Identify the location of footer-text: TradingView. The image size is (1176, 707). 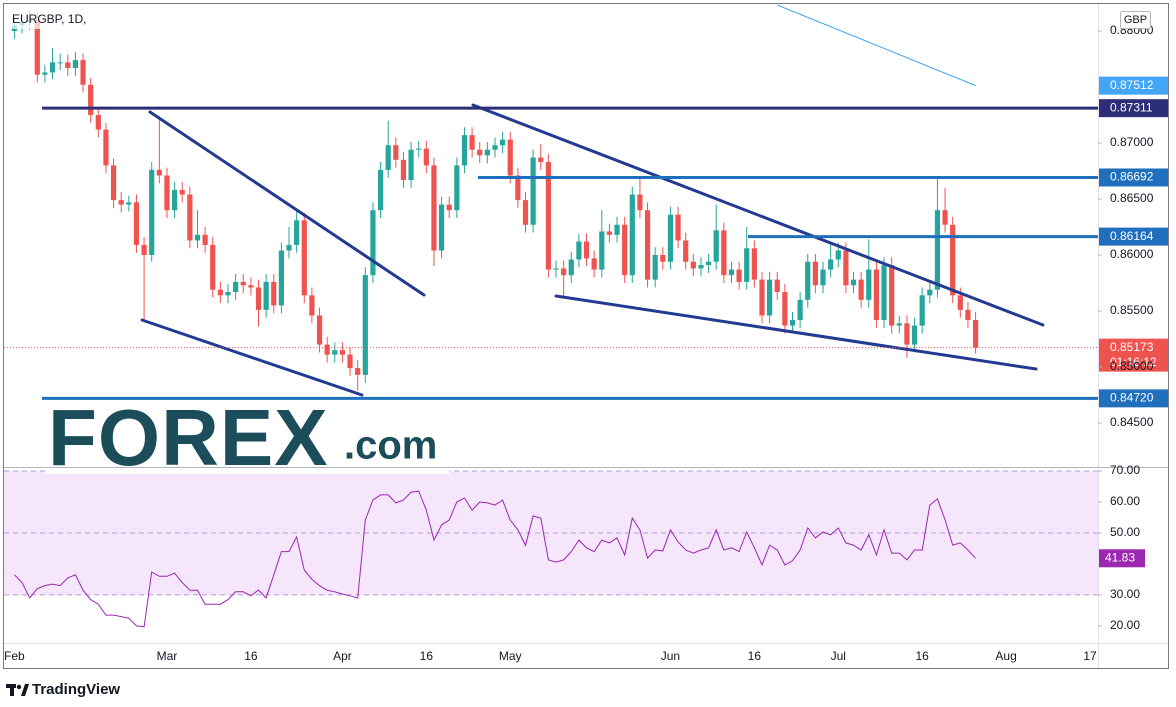
(76, 689).